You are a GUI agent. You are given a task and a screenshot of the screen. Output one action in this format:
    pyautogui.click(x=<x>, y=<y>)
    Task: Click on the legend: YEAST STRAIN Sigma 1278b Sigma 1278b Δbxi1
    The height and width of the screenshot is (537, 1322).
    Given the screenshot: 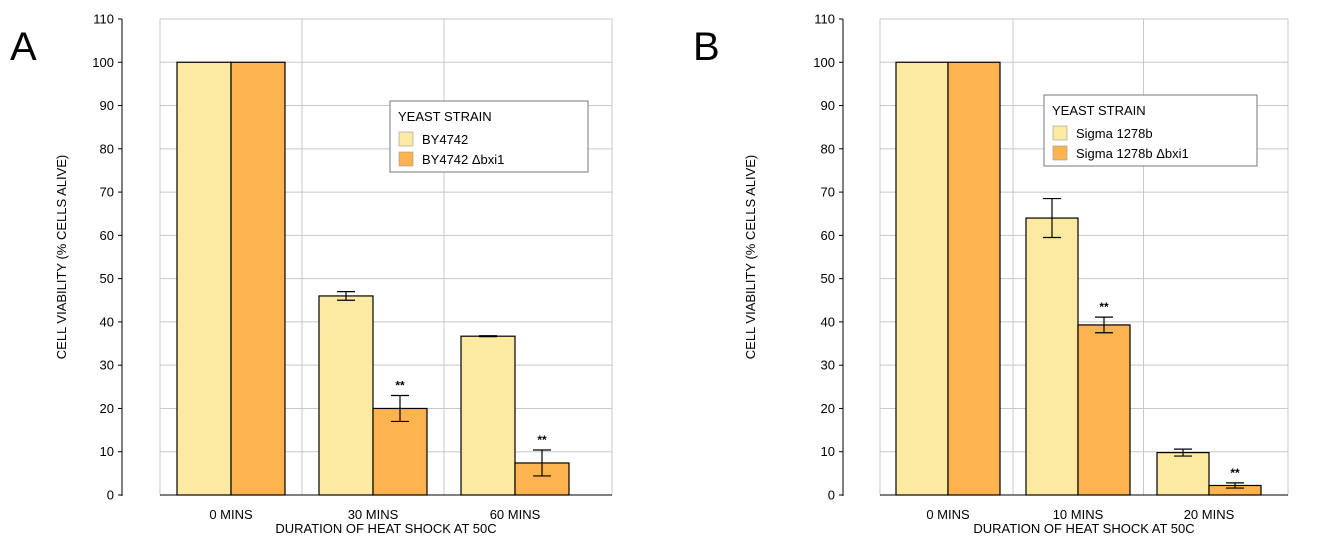 What is the action you would take?
    pyautogui.click(x=1150, y=130)
    